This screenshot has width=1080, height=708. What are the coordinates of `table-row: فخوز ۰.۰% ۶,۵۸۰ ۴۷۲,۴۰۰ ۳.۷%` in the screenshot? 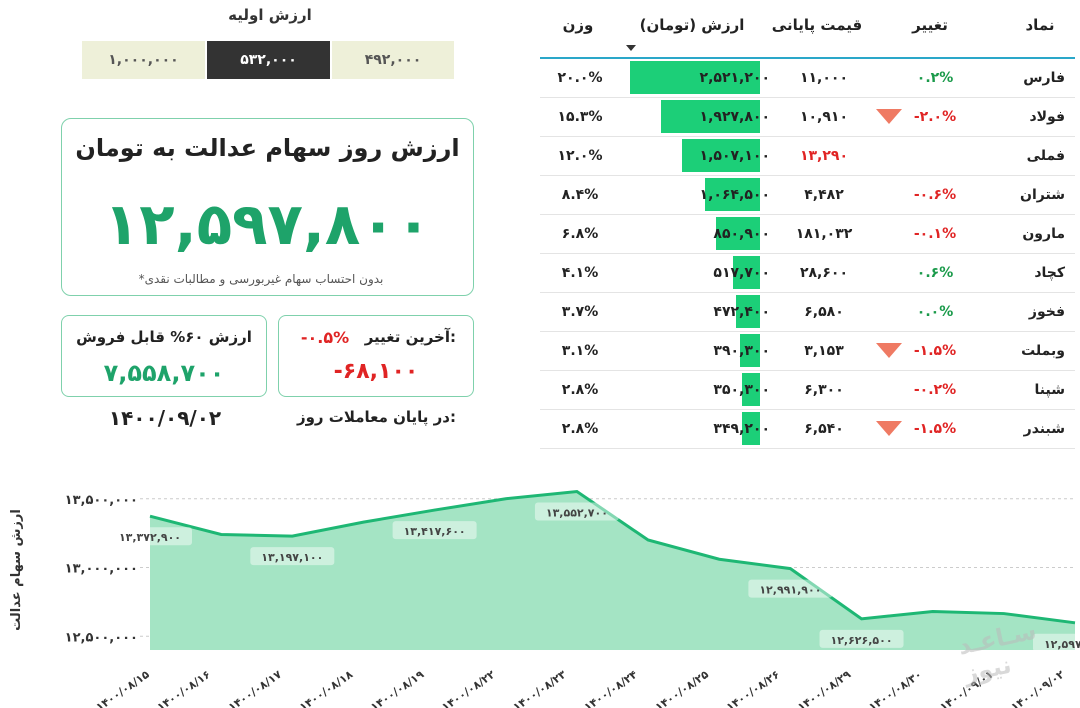 It's located at (807, 312).